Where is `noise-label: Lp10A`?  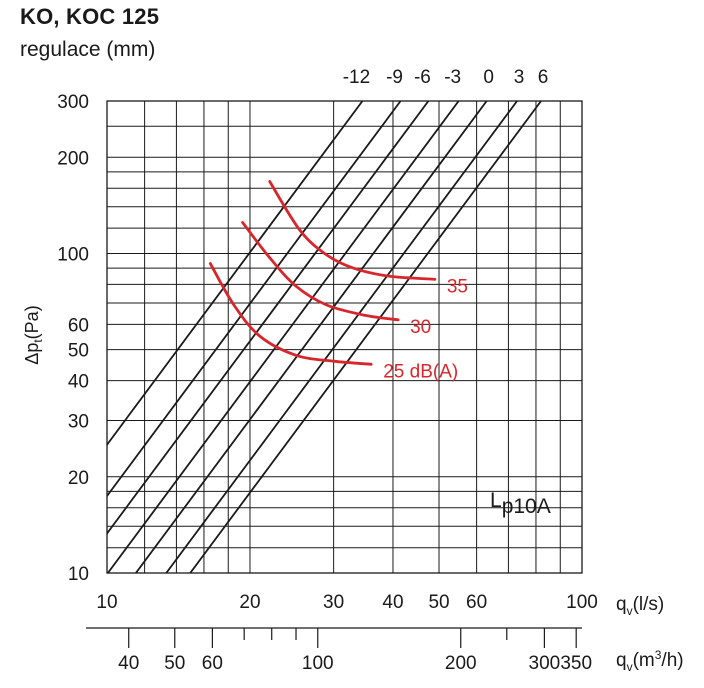 noise-label: Lp10A is located at coordinates (520, 503).